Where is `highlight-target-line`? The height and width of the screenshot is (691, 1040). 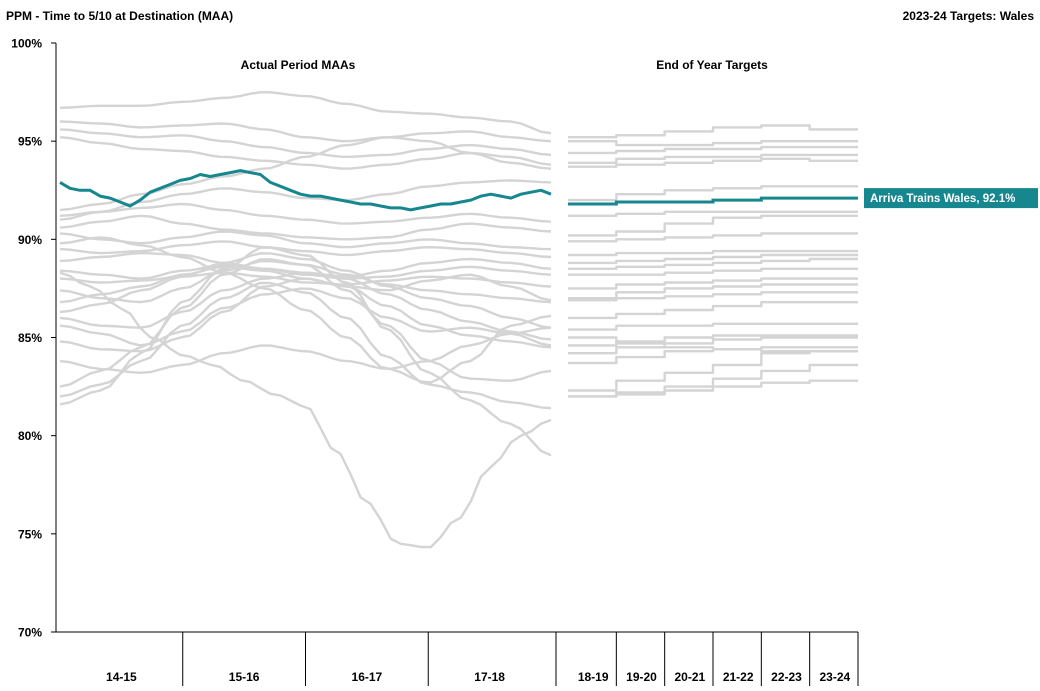 highlight-target-line is located at coordinates (713, 201).